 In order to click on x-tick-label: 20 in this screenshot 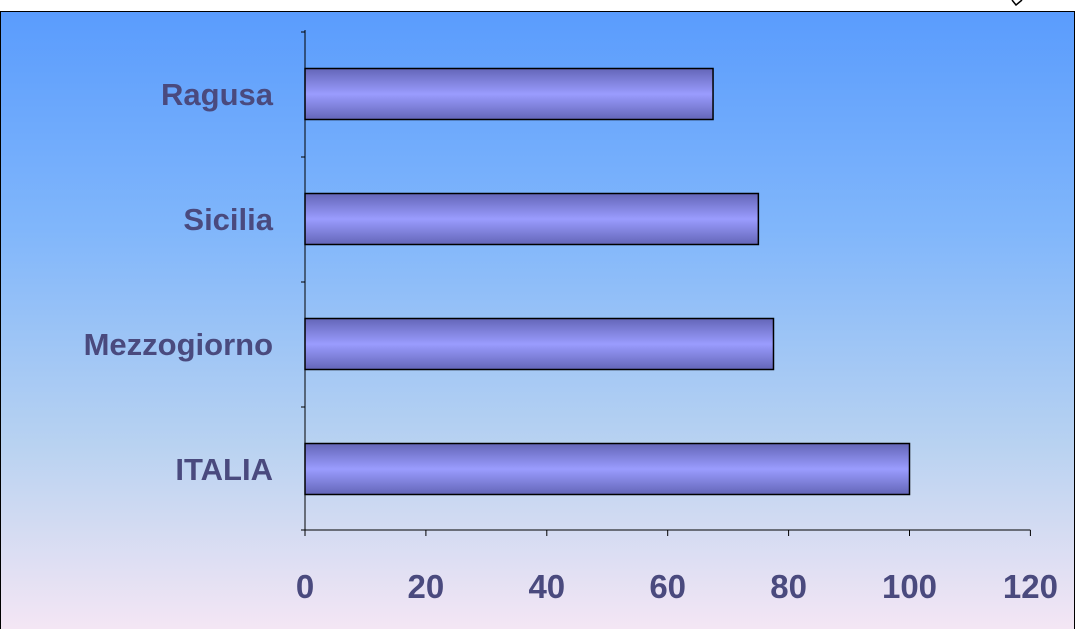, I will do `click(426, 586)`.